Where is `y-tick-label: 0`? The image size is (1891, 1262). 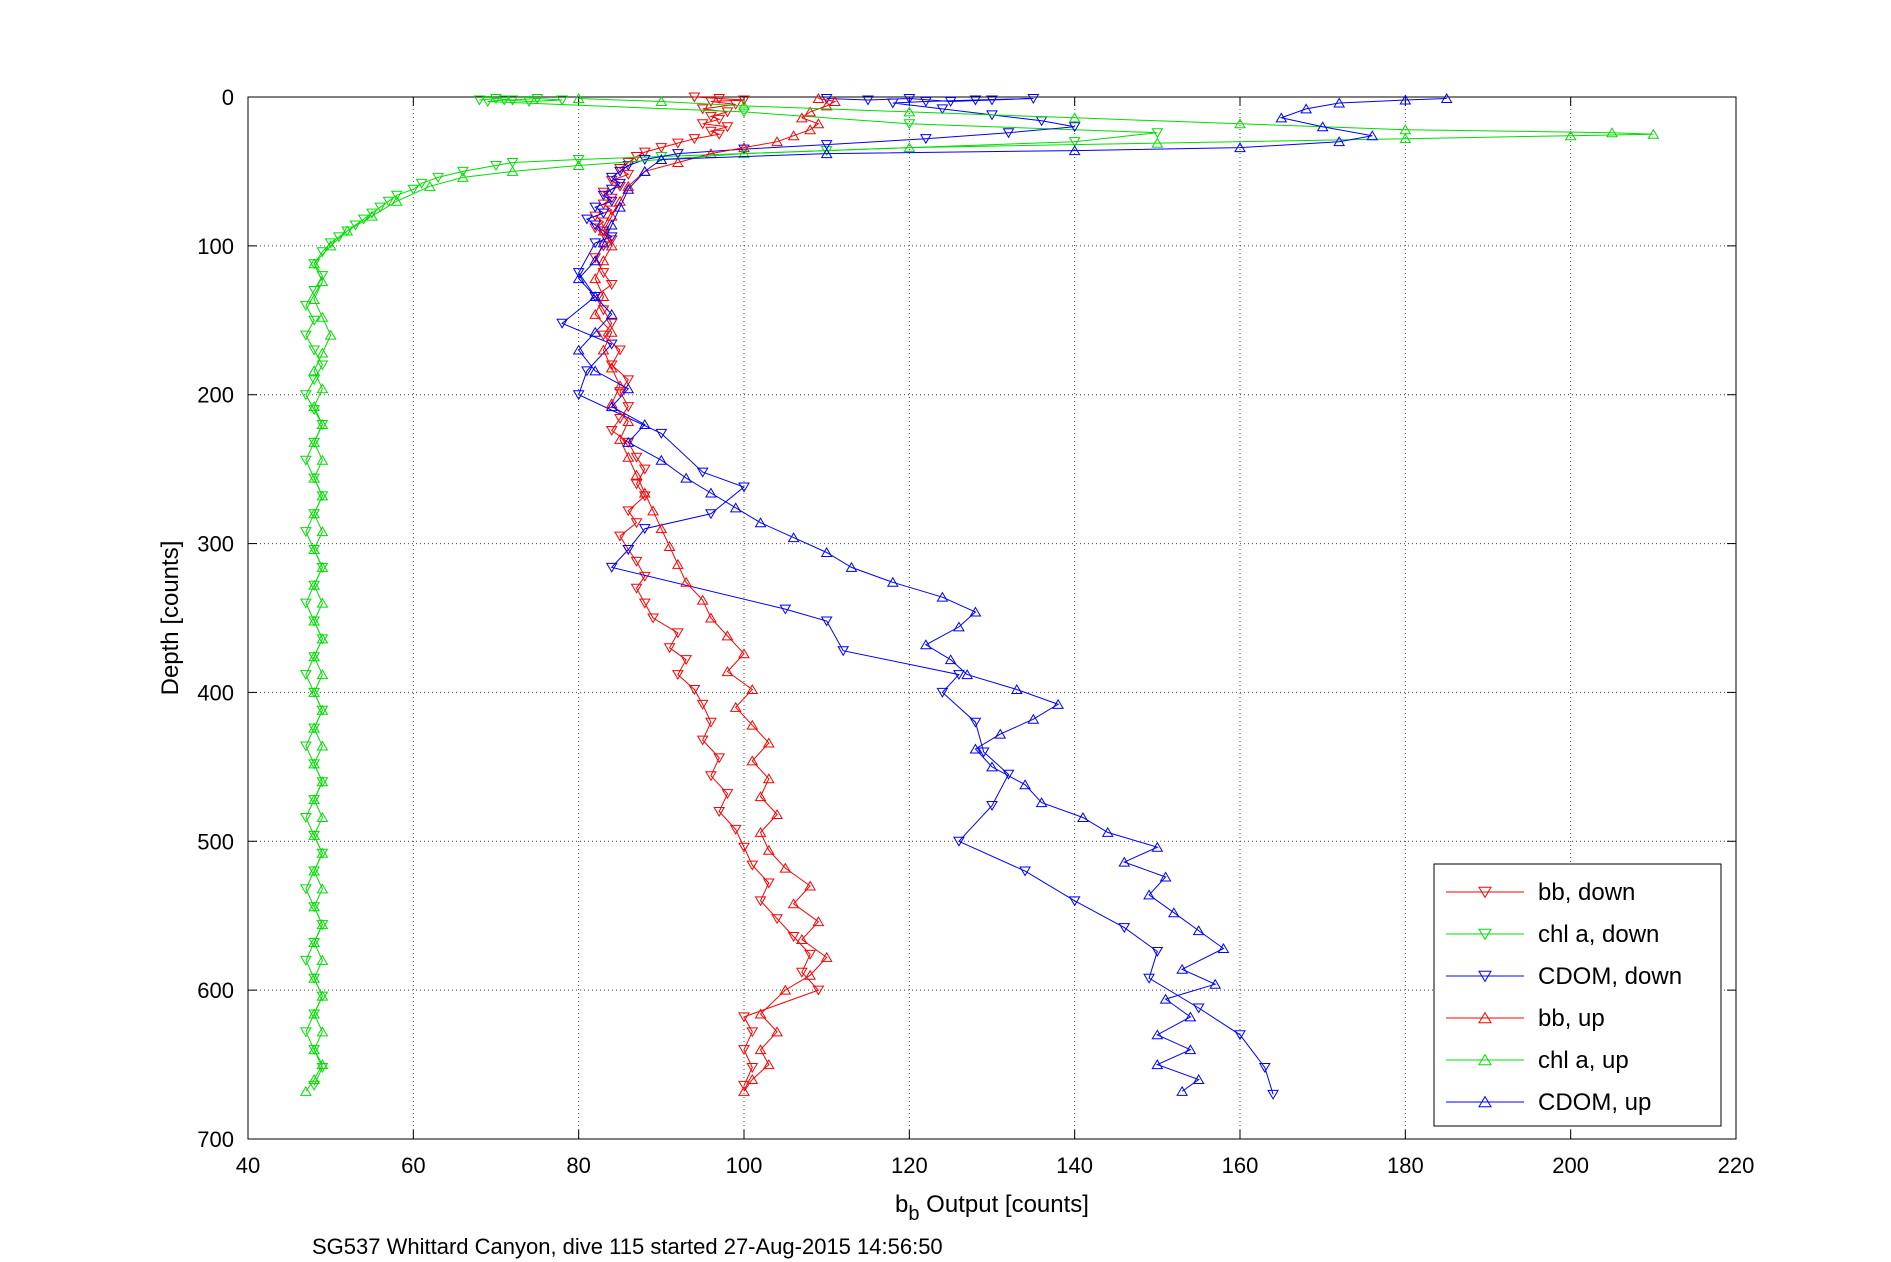 y-tick-label: 0 is located at coordinates (228, 97).